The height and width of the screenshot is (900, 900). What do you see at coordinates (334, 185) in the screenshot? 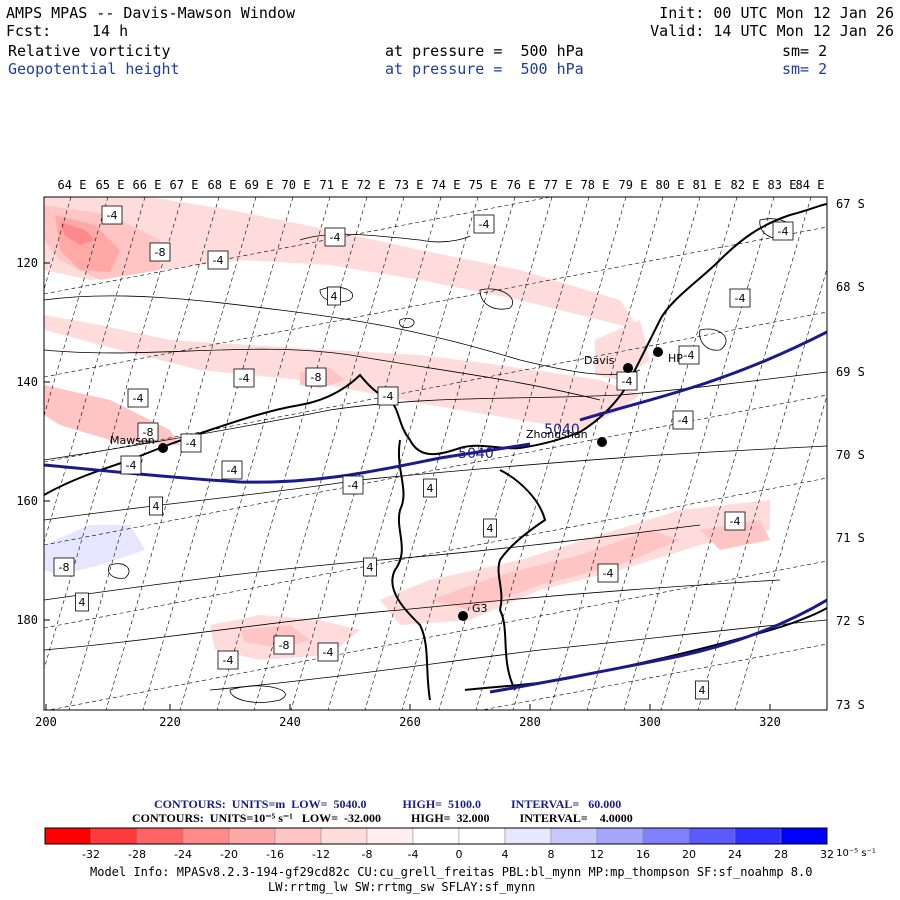
I see `lon-label: 71 E` at bounding box center [334, 185].